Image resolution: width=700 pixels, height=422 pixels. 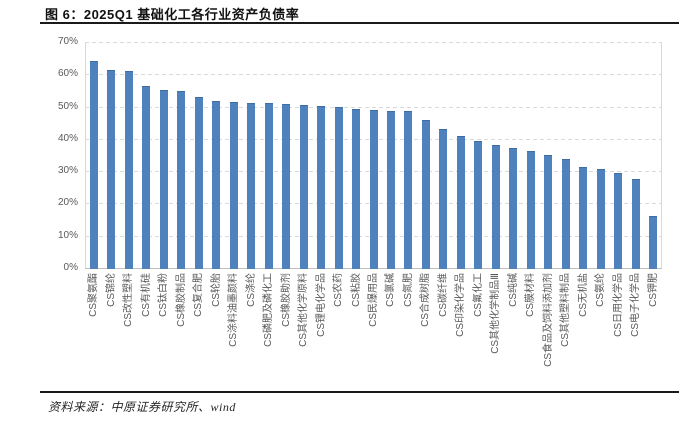 I want to click on x-category-label: CS碳纤维, so click(x=443, y=295).